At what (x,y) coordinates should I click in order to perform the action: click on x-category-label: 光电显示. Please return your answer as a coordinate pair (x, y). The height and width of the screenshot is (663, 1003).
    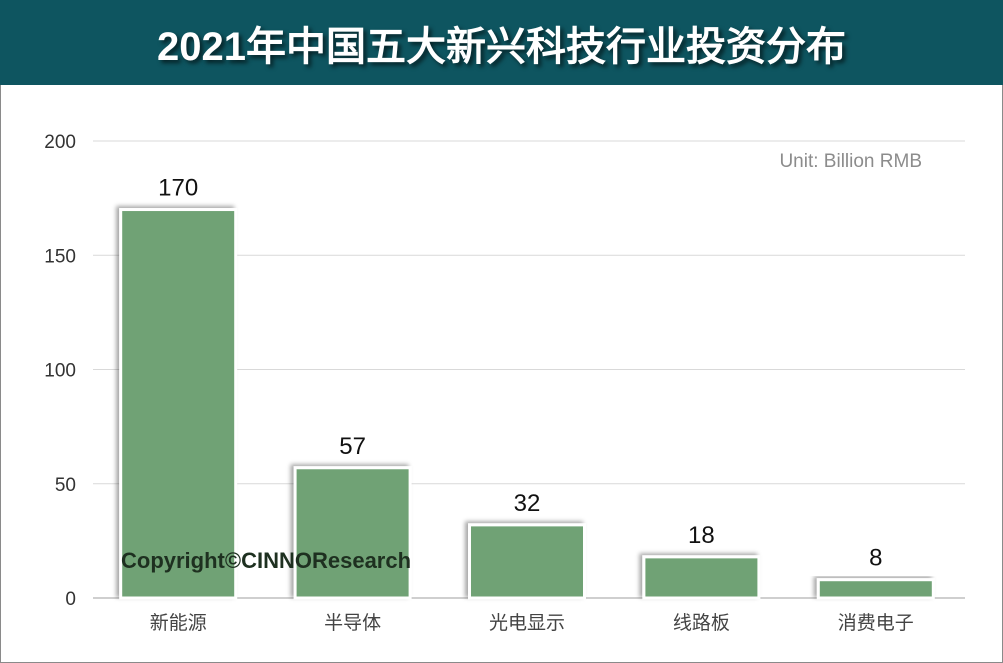
    Looking at the image, I should click on (527, 623).